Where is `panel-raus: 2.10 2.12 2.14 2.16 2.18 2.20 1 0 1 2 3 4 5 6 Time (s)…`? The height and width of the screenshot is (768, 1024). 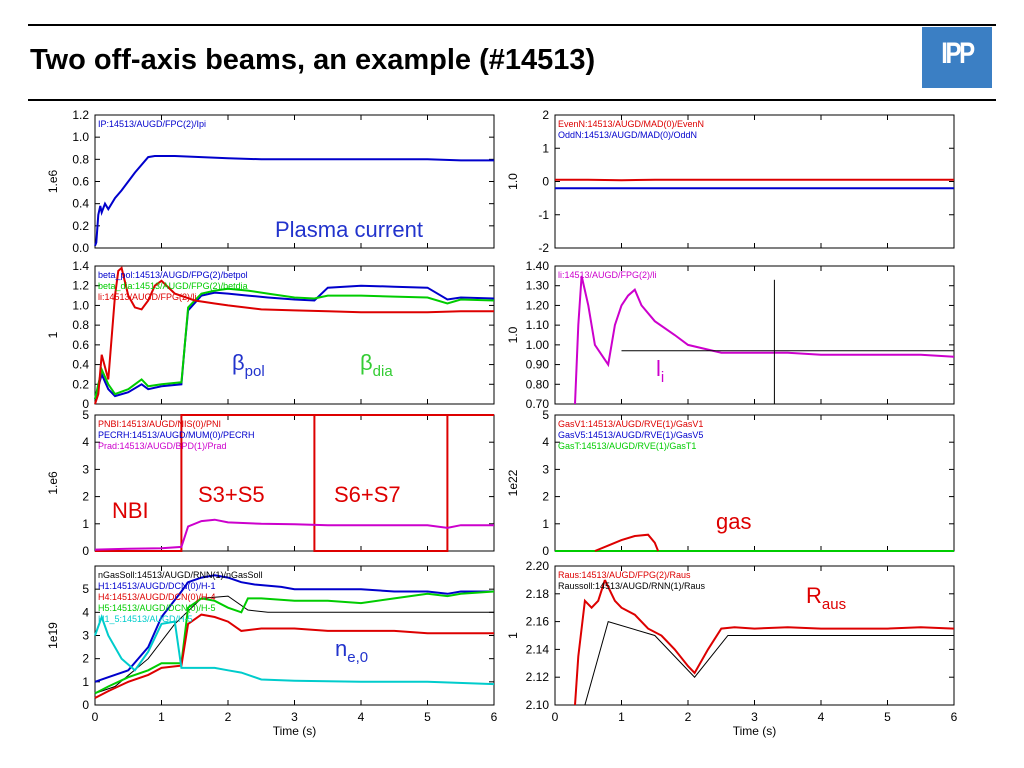 panel-raus: 2.10 2.12 2.14 2.16 2.18 2.20 1 0 1 2 3 4 5 6 Time (s)… is located at coordinates (732, 648).